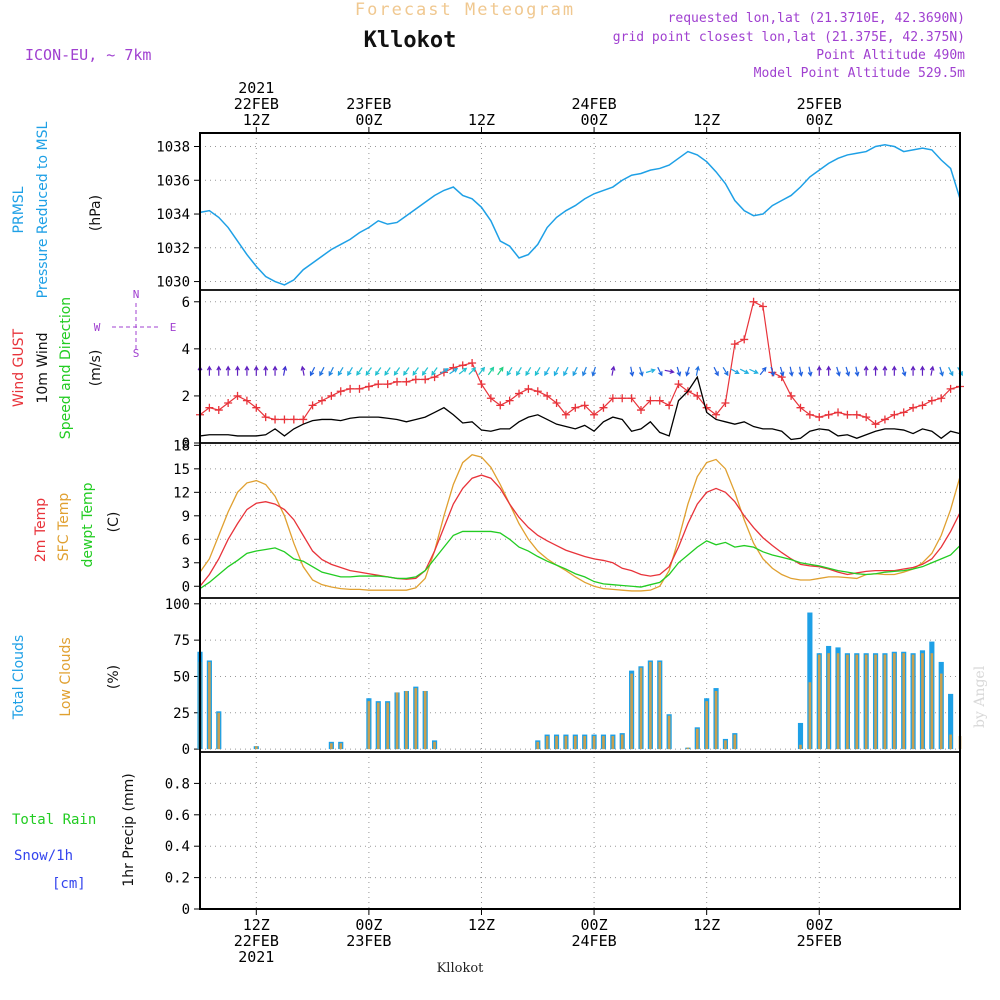 The image size is (1000, 1000). Describe the element at coordinates (136, 353) in the screenshot. I see `compass-s: S` at that location.